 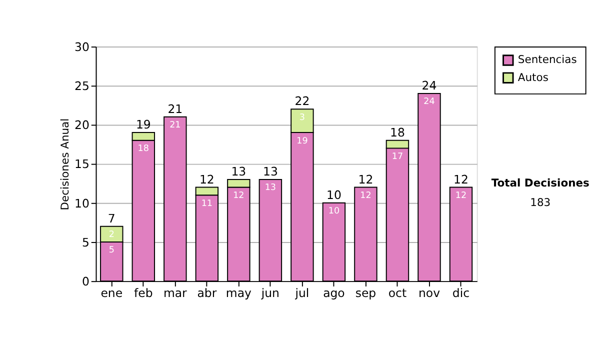 I want to click on x-tick-label: oct, so click(x=397, y=293).